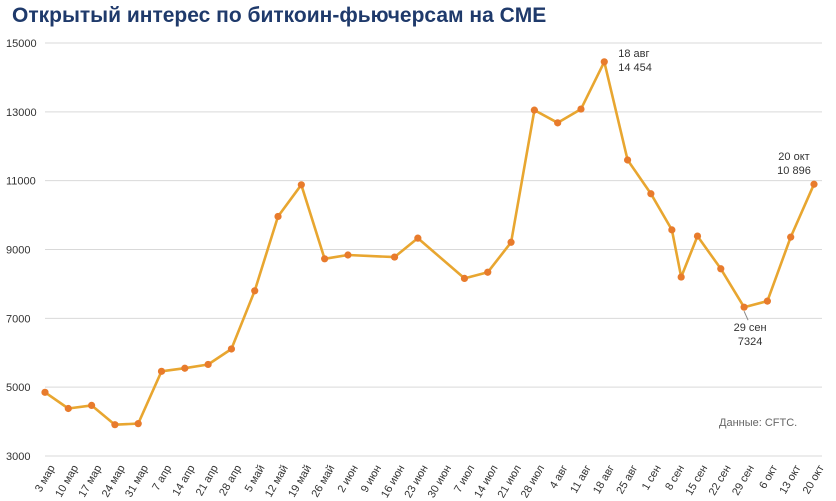  Describe the element at coordinates (743, 480) in the screenshot. I see `x-tick-label: 29 сен` at that location.